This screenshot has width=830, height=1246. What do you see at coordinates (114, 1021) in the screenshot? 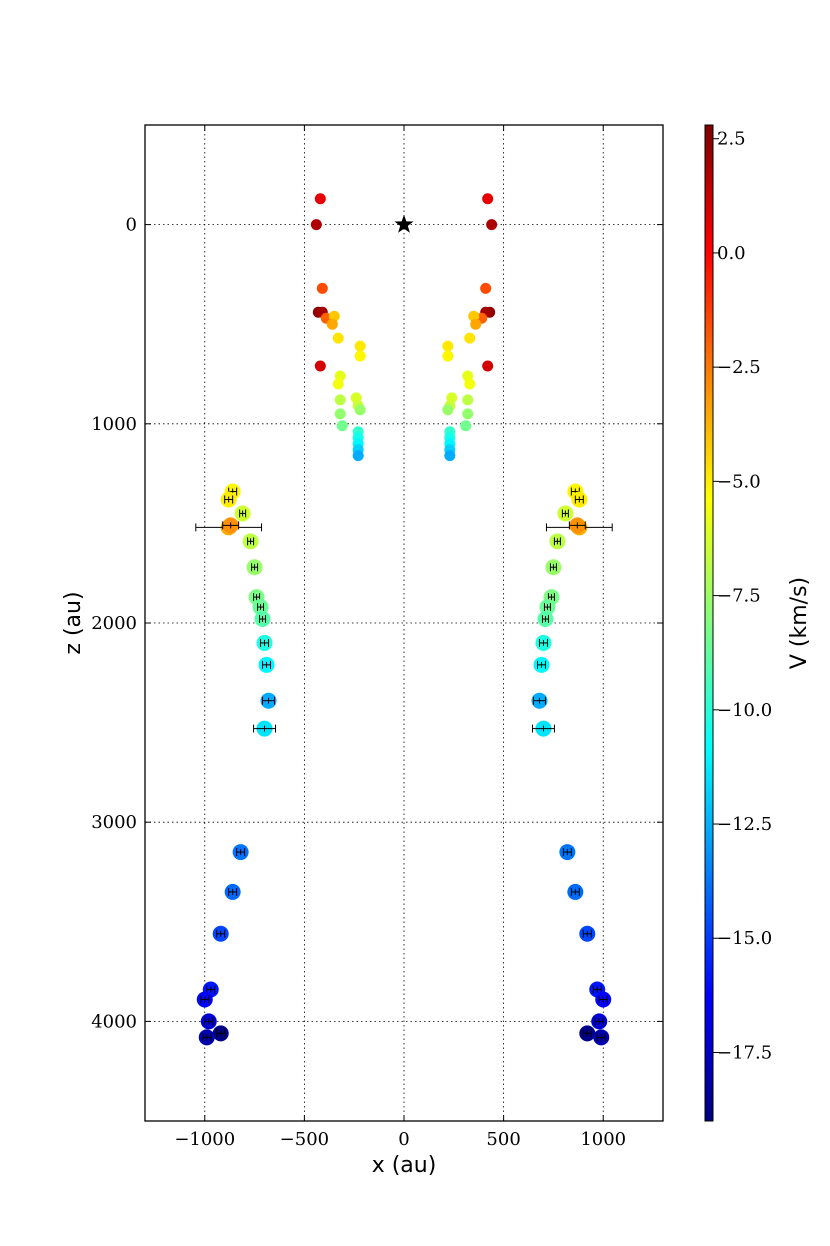
I see `y-tick-label: 4000` at bounding box center [114, 1021].